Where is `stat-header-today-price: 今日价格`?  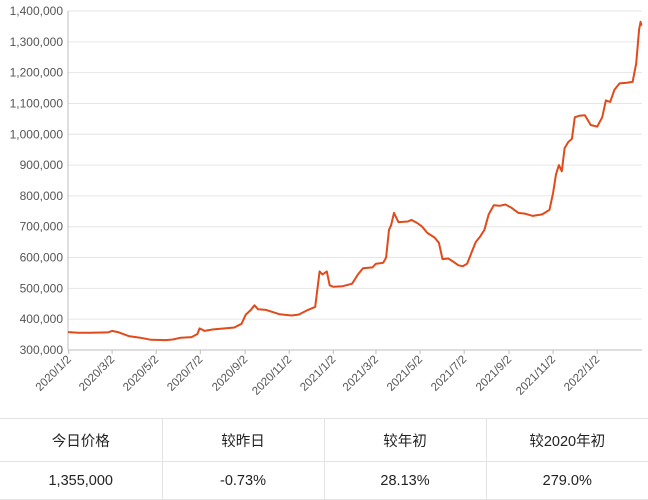
stat-header-today-price: 今日价格 is located at coordinates (81, 440).